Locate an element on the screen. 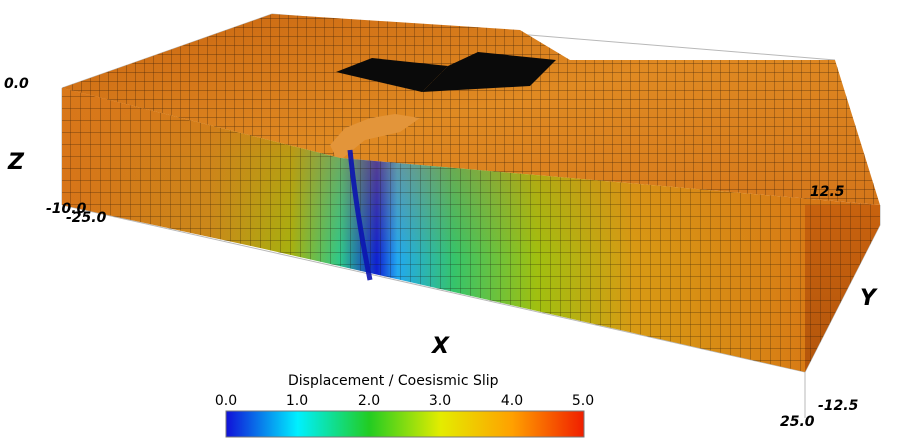 The width and height of the screenshot is (901, 446). fault-trace is located at coordinates (360, 215).